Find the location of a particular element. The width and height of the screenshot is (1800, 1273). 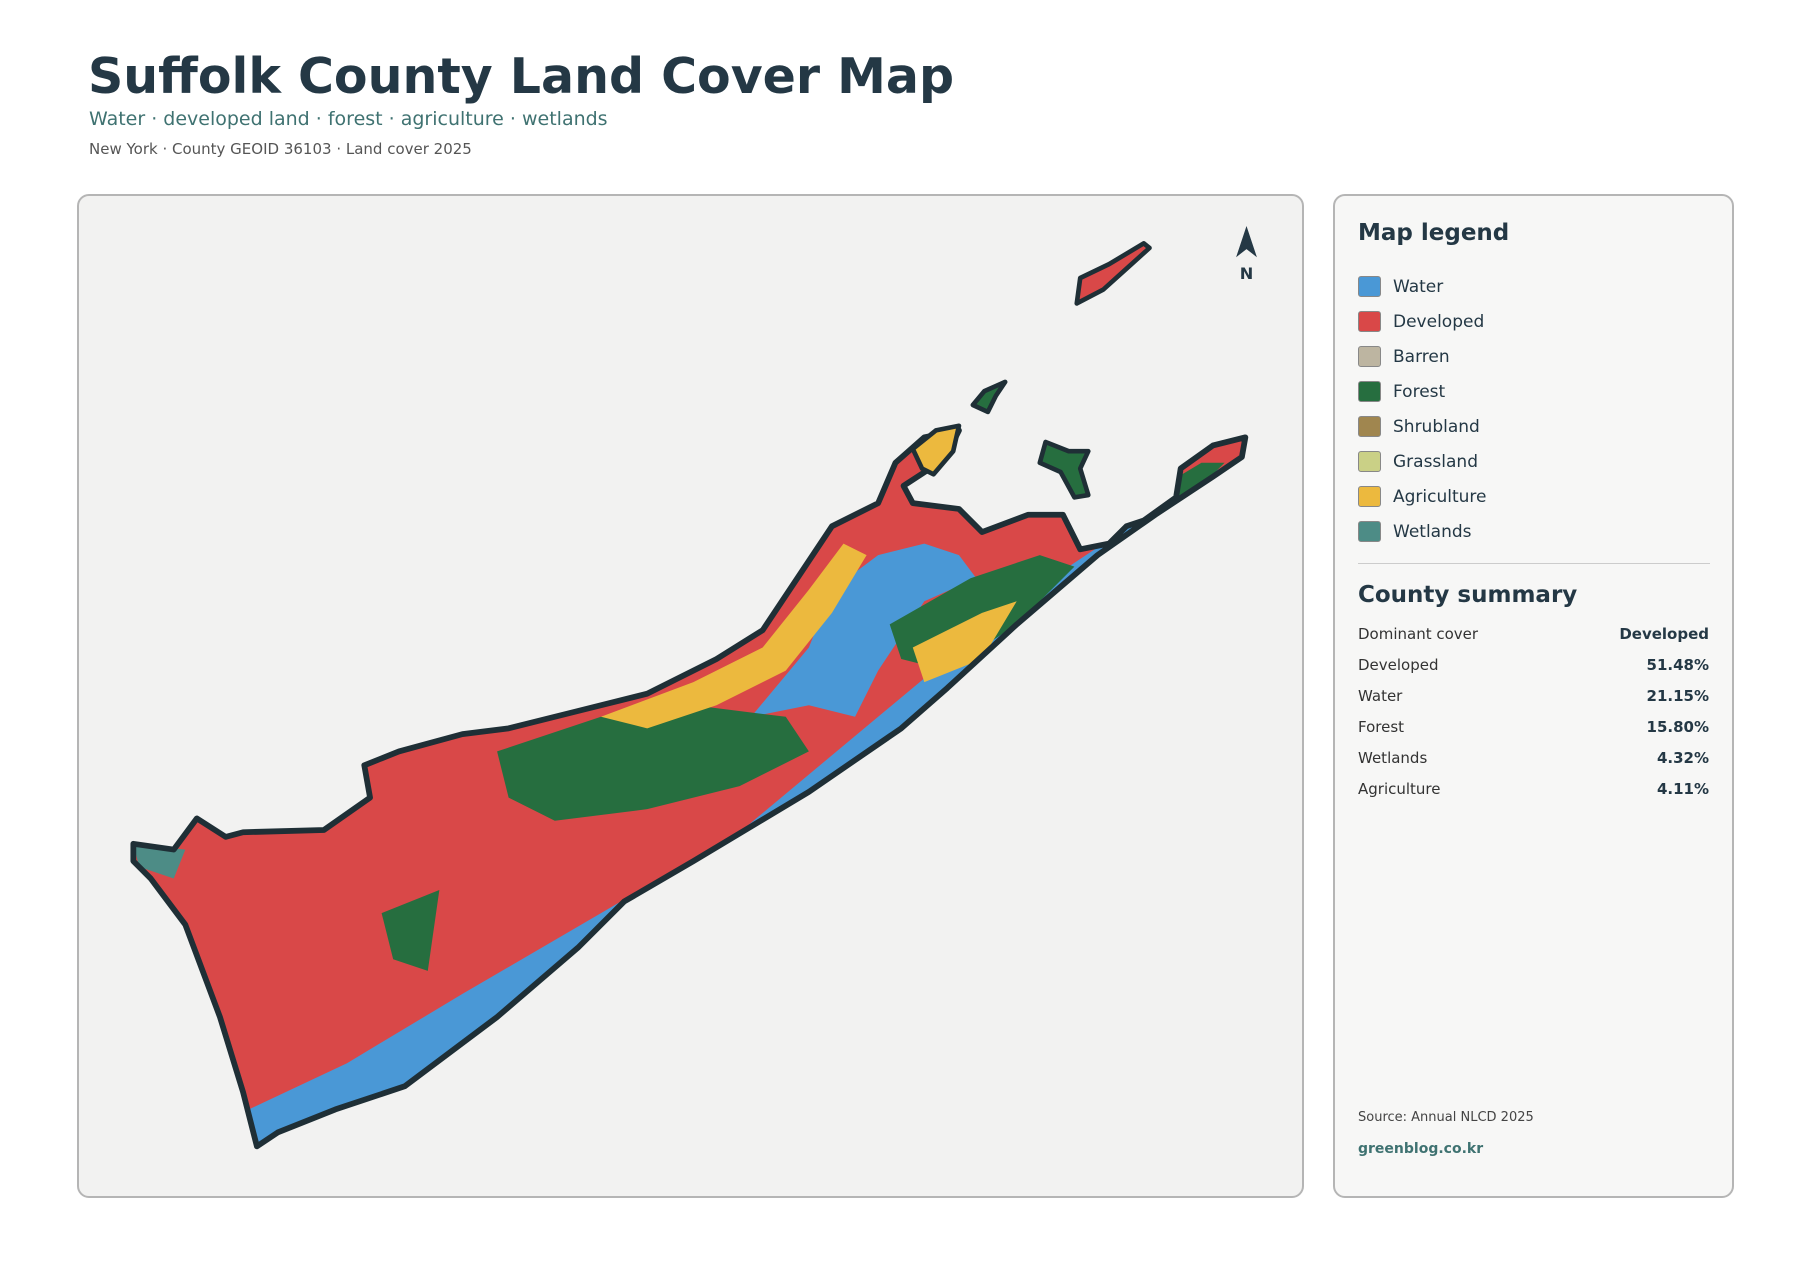

summary-label: Dominant cover is located at coordinates (1418, 634).